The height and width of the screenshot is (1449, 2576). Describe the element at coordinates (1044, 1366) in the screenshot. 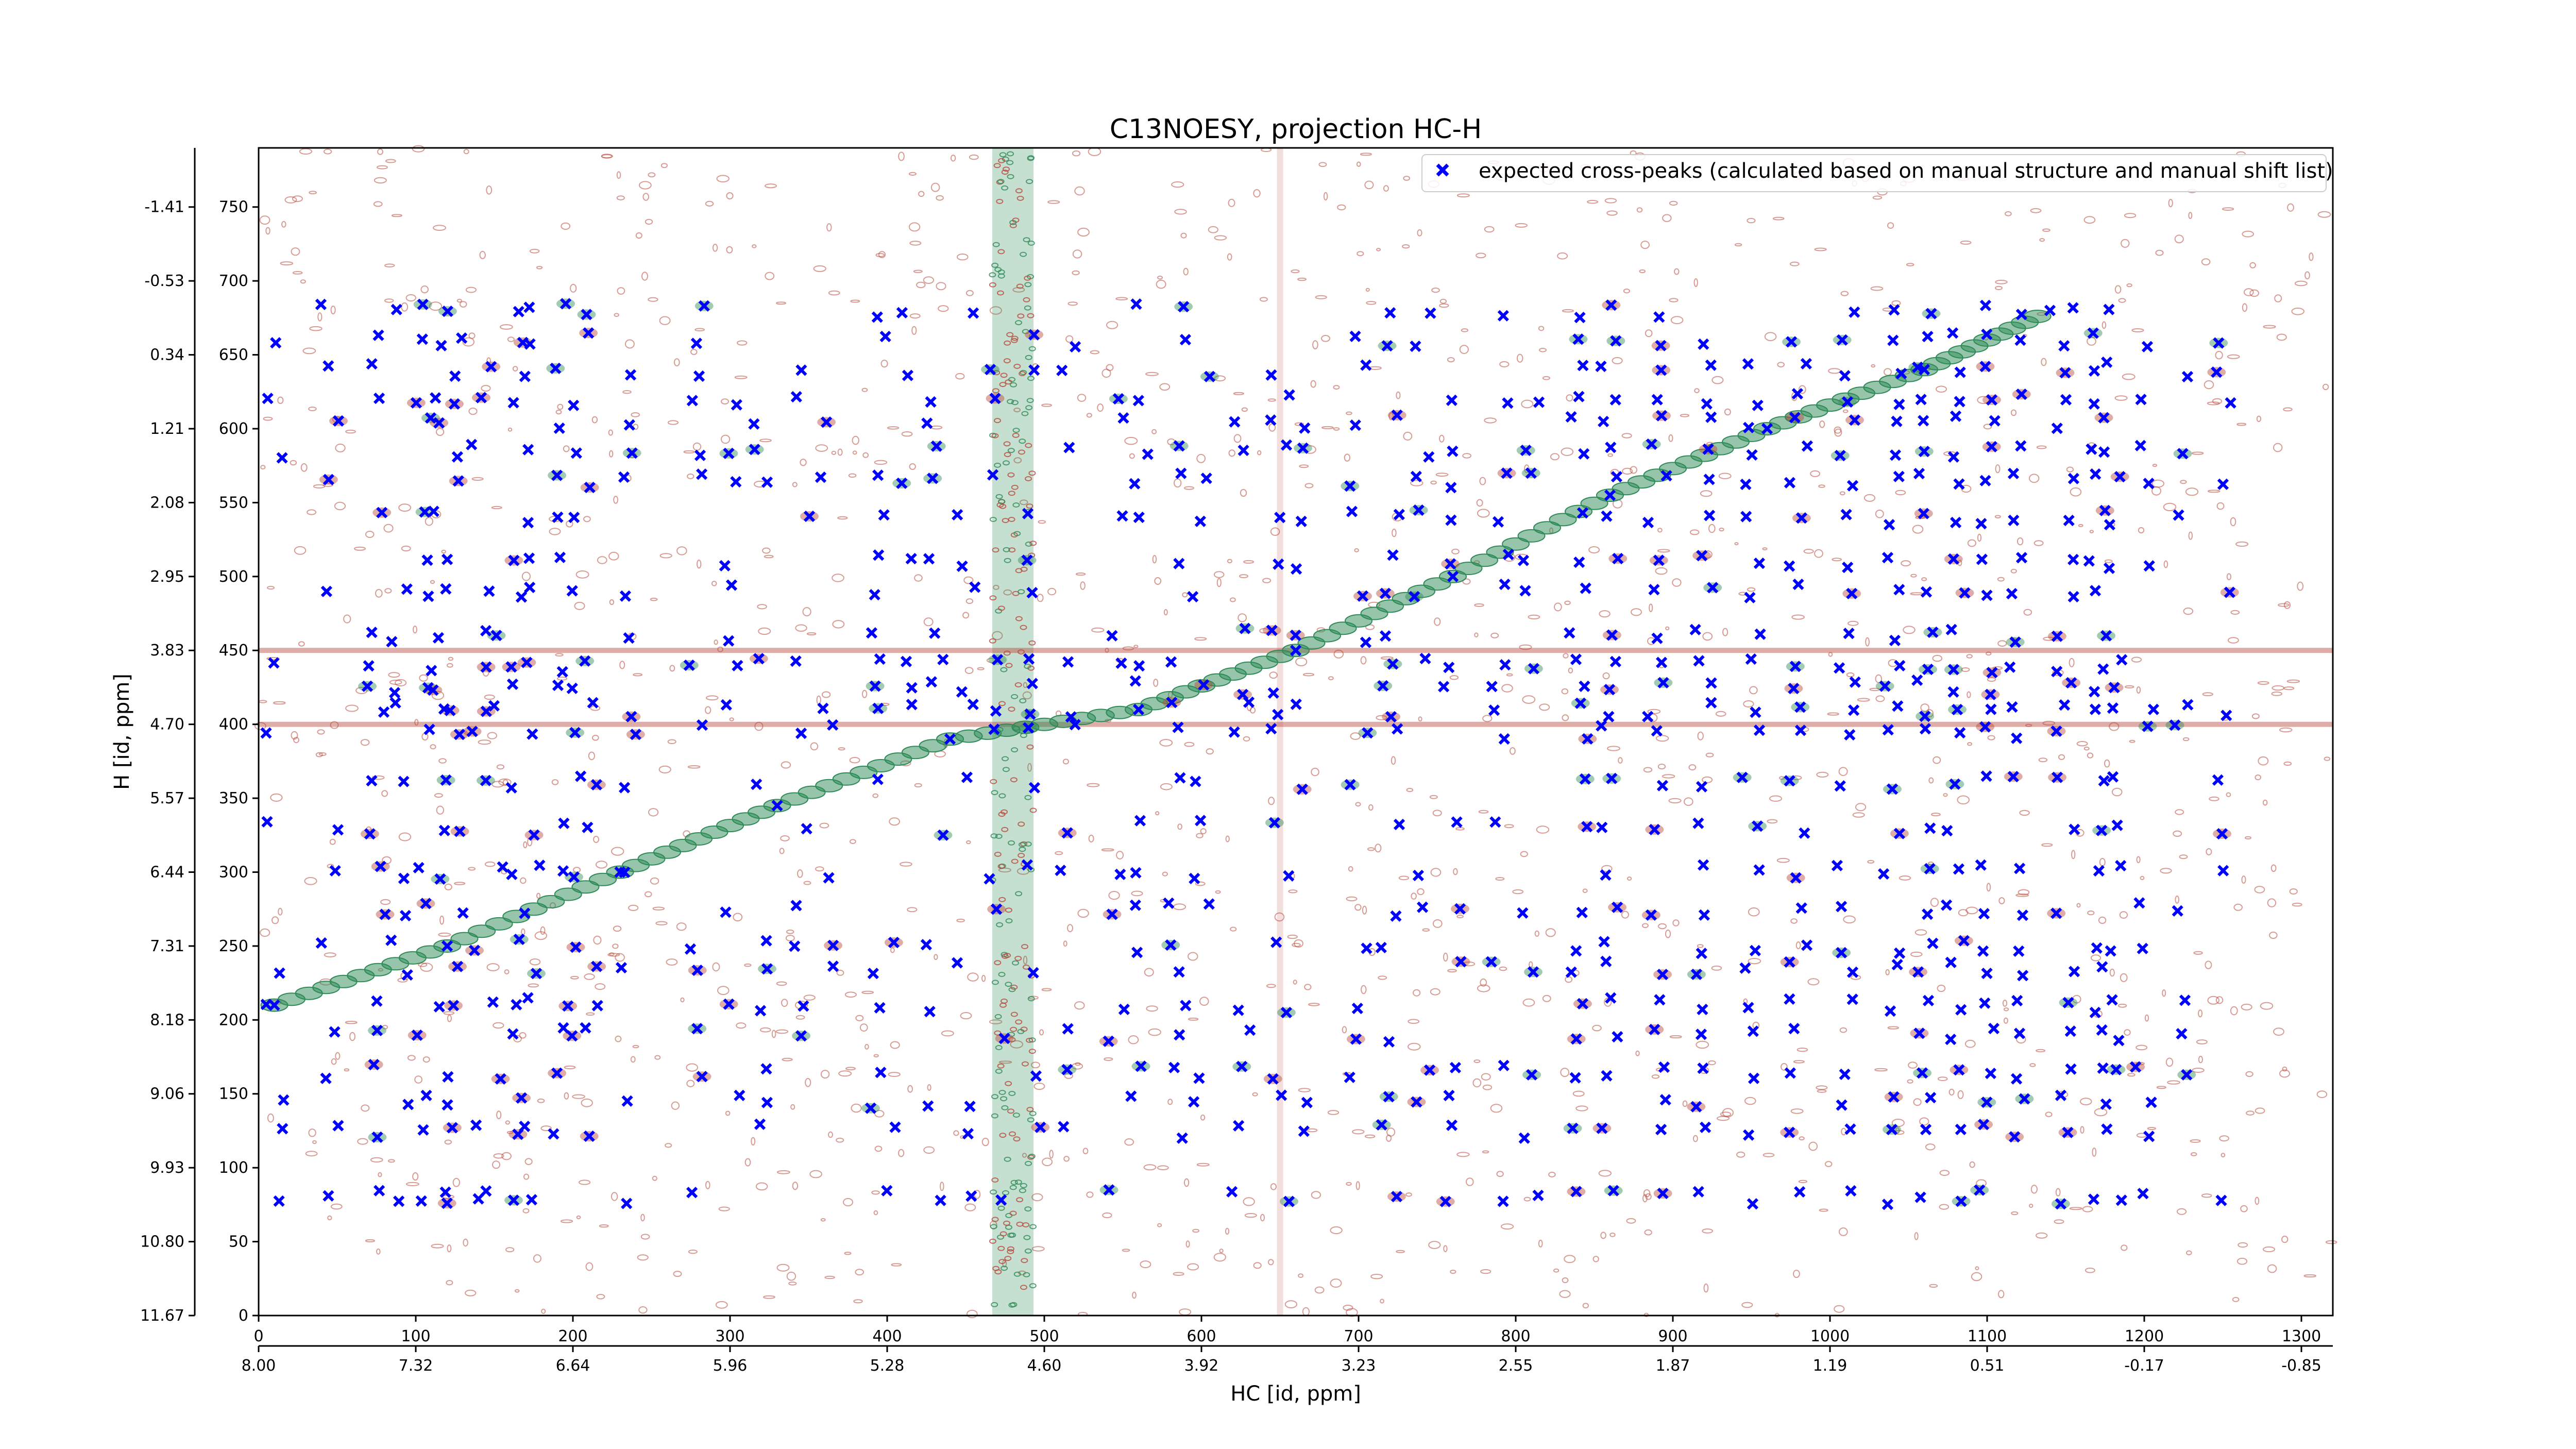

I see `x-ppm-tick-label: 4.60` at that location.